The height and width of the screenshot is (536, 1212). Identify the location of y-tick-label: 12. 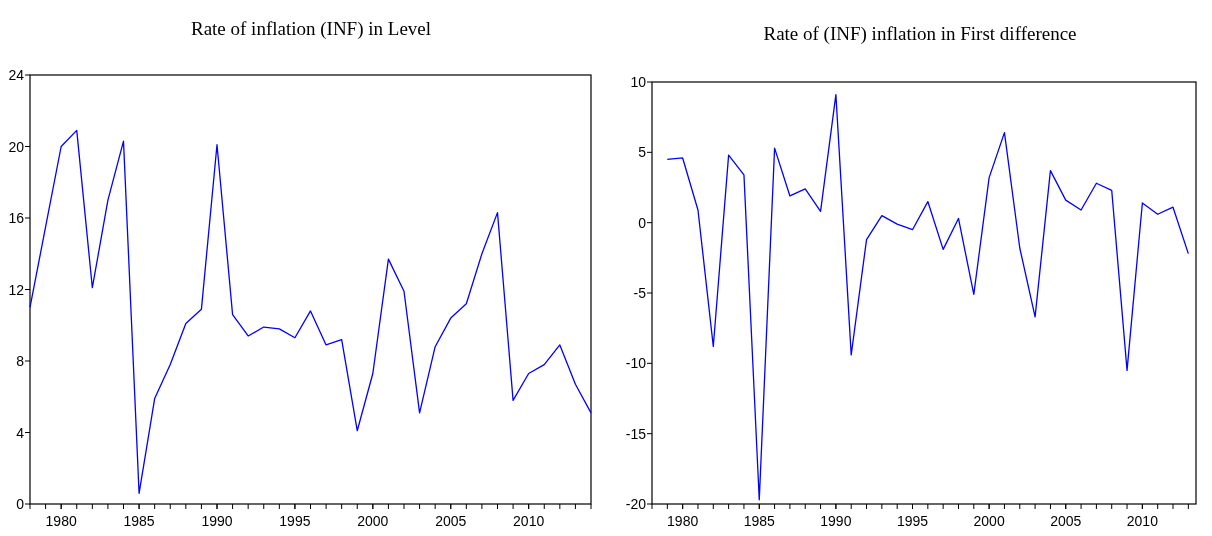
(16, 289).